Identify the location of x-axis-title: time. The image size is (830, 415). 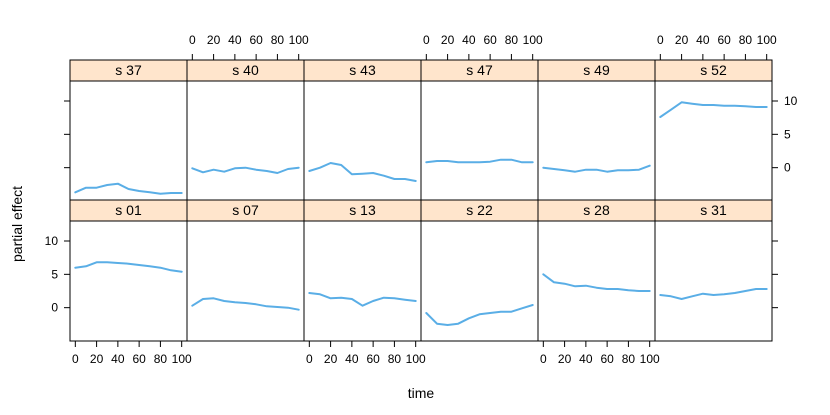
(421, 393).